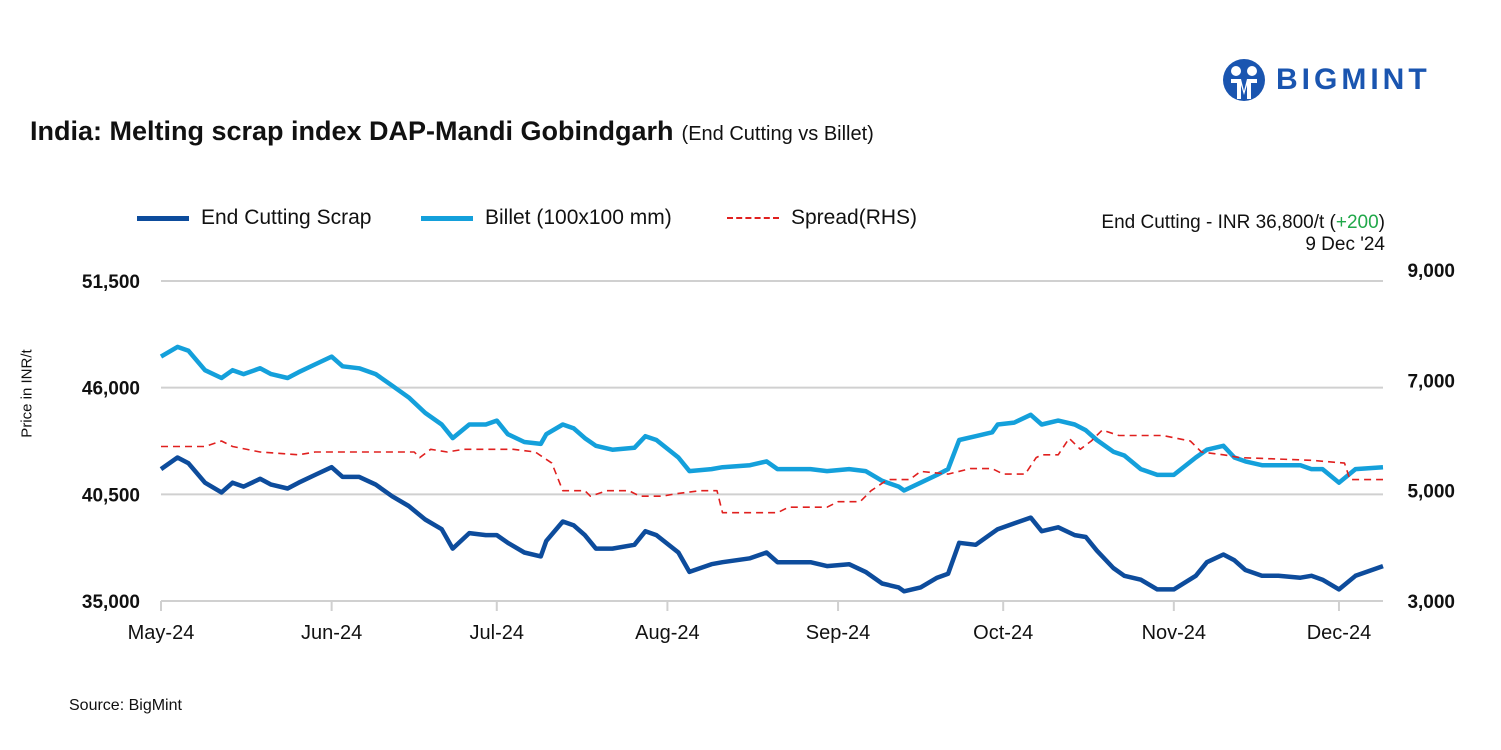 The image size is (1501, 750). Describe the element at coordinates (161, 633) in the screenshot. I see `x-tick-label: May-24` at that location.